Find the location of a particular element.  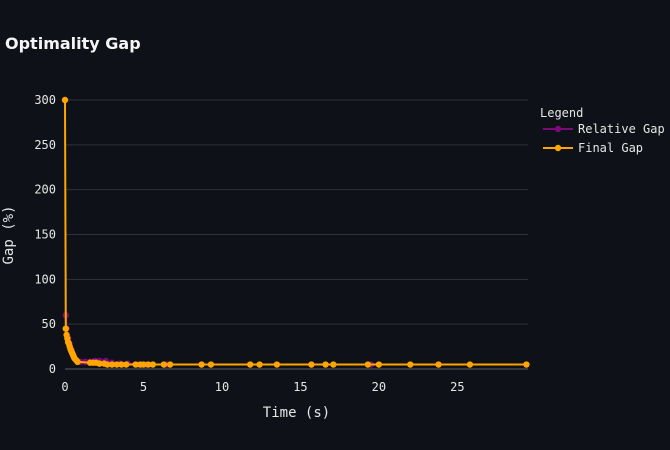

legend: Legend Relative Gap Final Gap is located at coordinates (602, 130).